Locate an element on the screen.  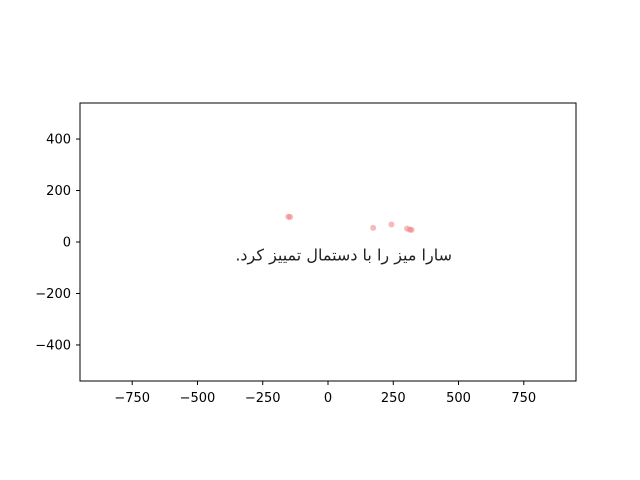
x-tick-label: −750 is located at coordinates (132, 398).